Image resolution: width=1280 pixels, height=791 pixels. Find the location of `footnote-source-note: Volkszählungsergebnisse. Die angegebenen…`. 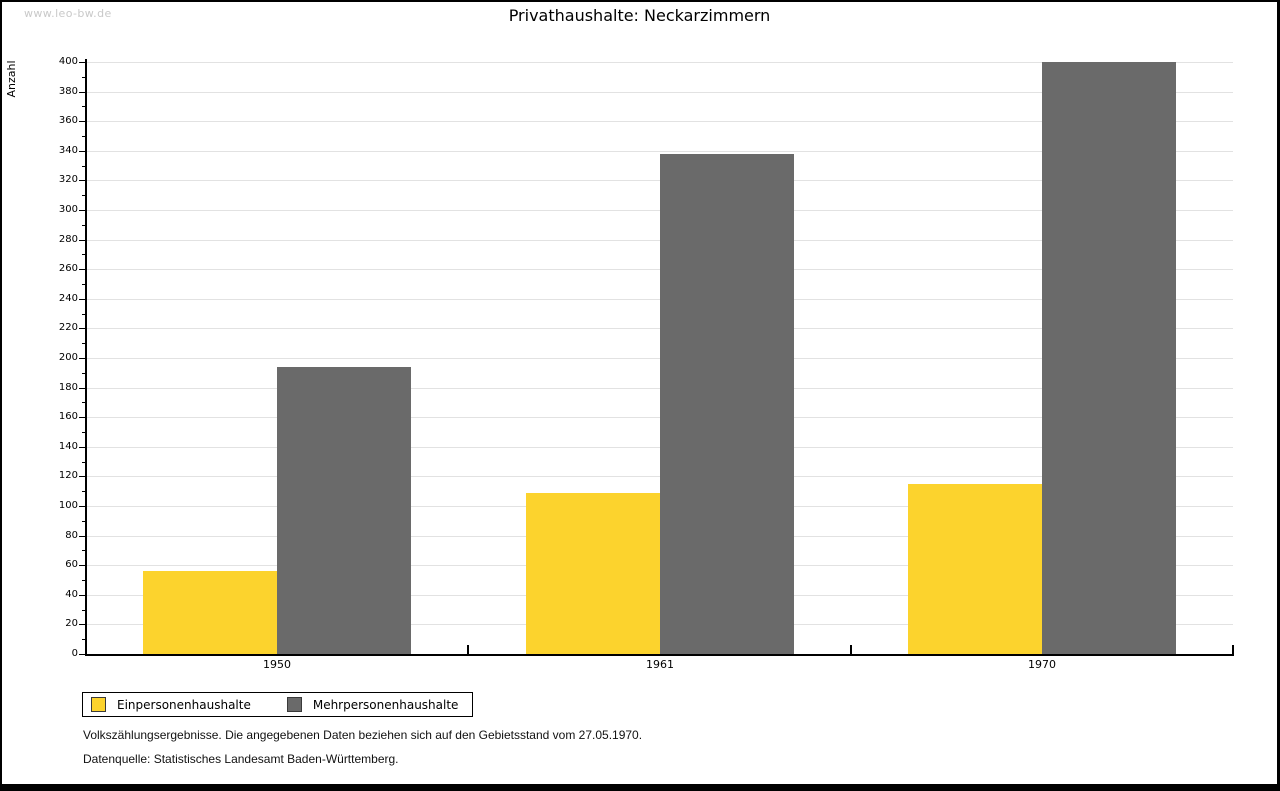

footnote-source-note: Volkszählungsergebnisse. Die angegebenen… is located at coordinates (363, 735).